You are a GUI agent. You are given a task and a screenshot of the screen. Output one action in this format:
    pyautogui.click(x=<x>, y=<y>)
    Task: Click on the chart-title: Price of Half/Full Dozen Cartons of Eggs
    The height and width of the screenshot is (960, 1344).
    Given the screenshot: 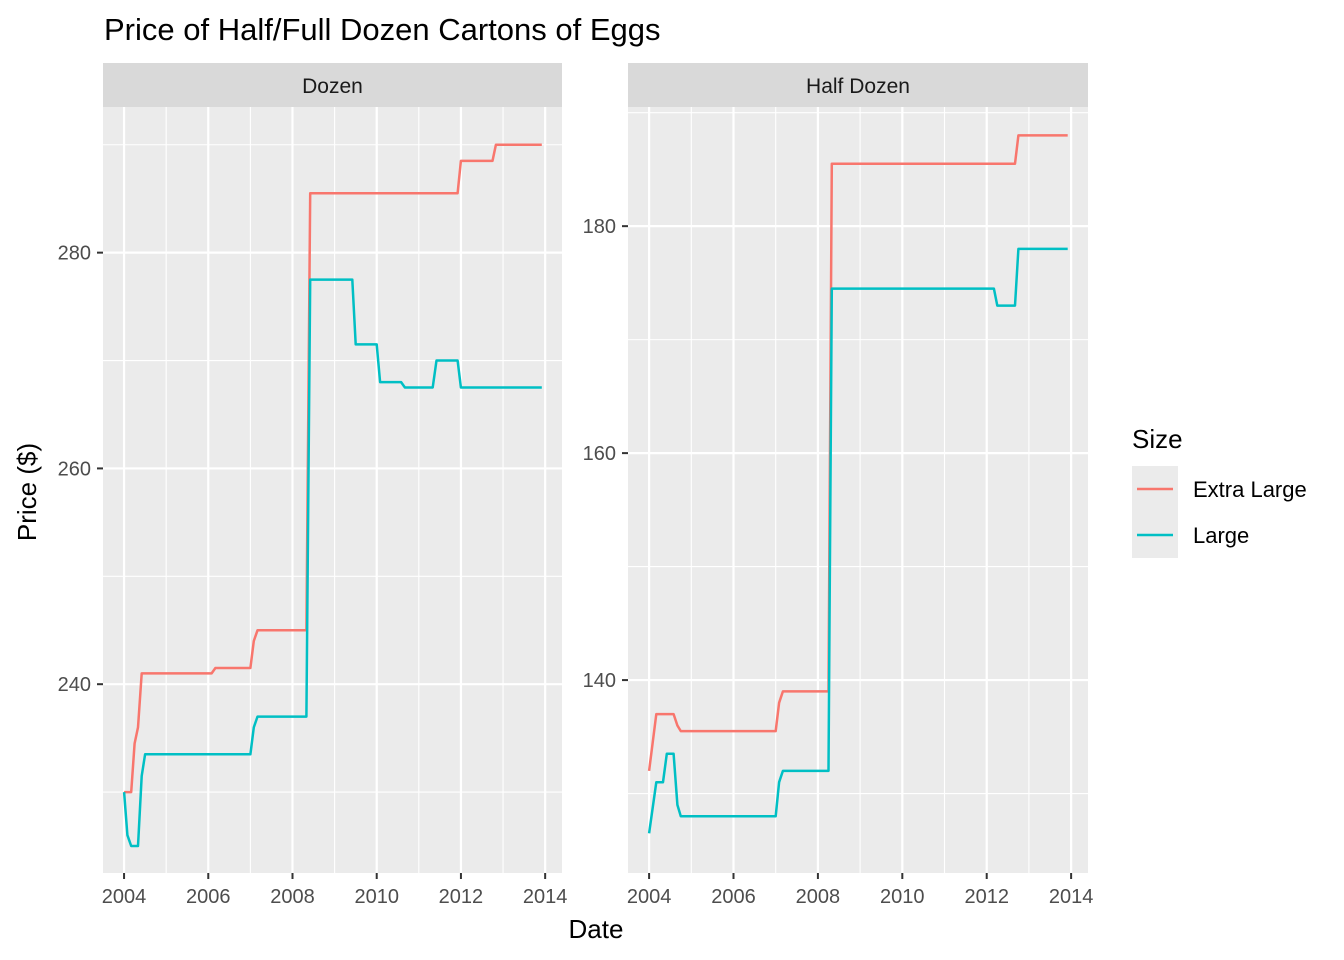 What is the action you would take?
    pyautogui.click(x=382, y=29)
    